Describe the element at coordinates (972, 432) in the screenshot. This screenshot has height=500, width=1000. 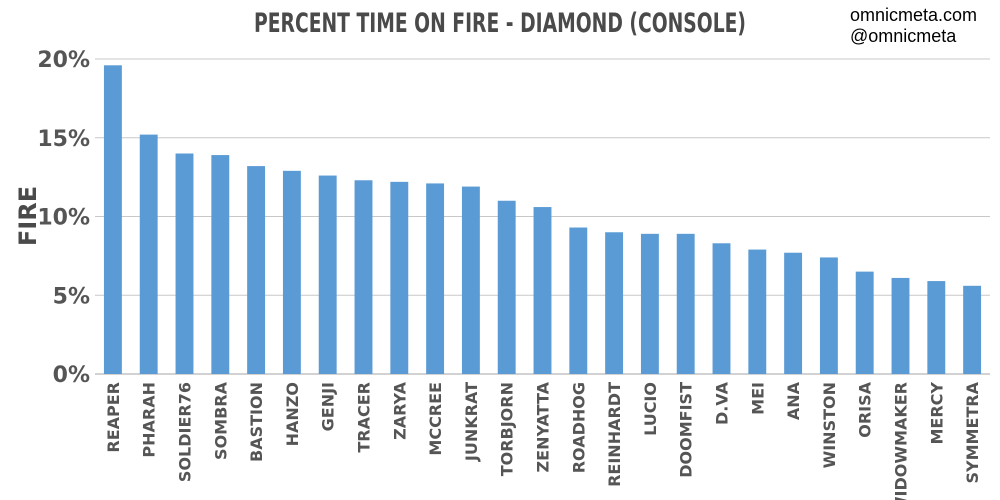
I see `x-tick-label: SYMMETRA` at that location.